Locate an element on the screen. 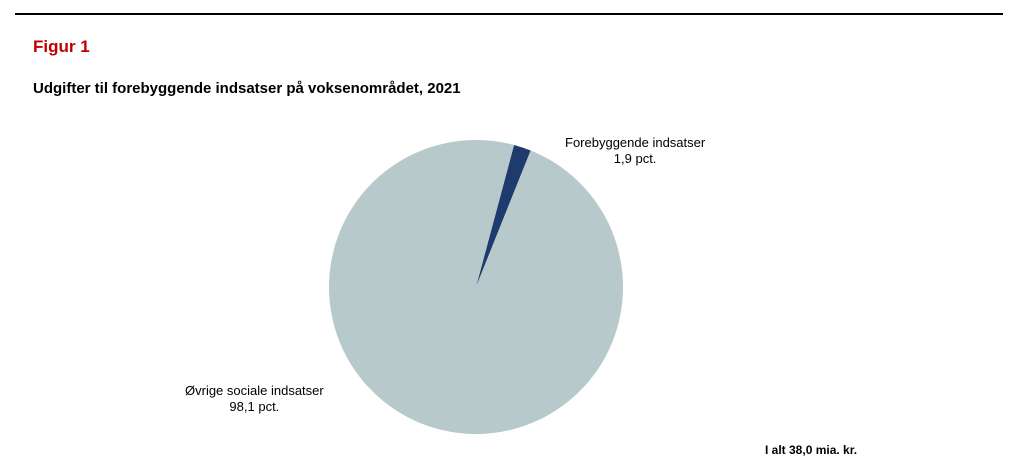  figure-label: Figur 1 is located at coordinates (61, 46).